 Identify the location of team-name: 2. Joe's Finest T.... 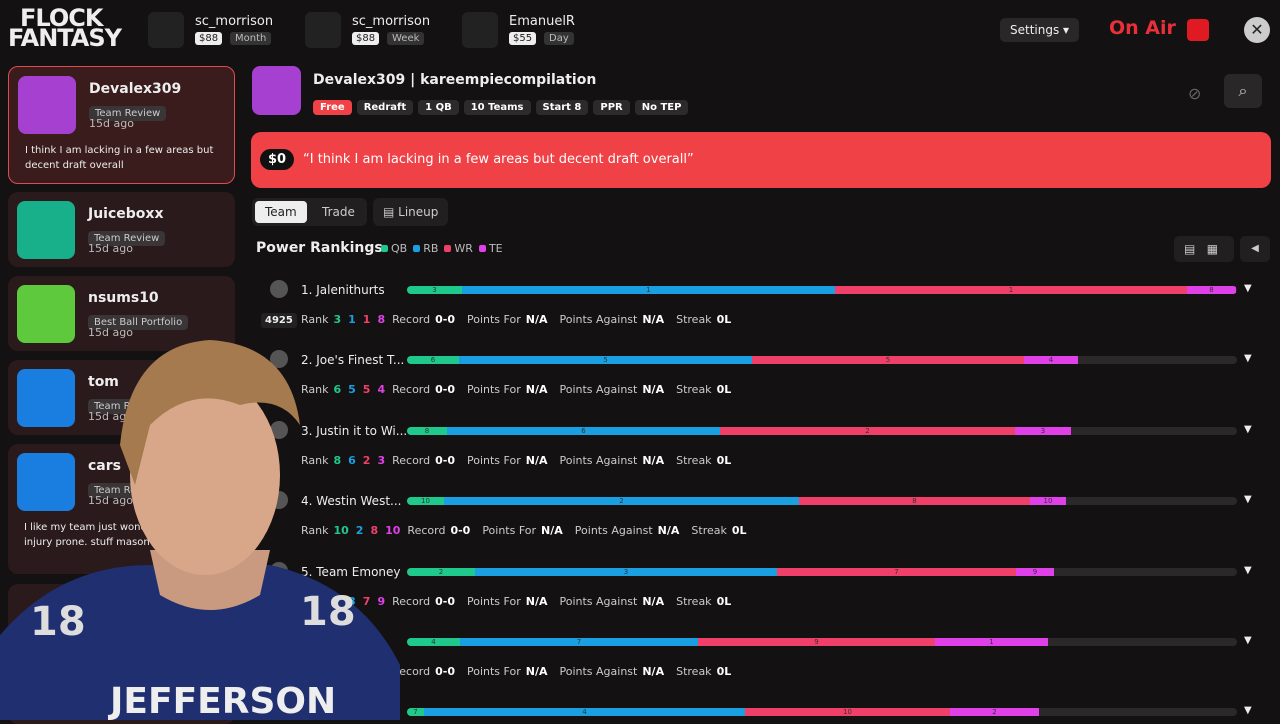
(353, 360).